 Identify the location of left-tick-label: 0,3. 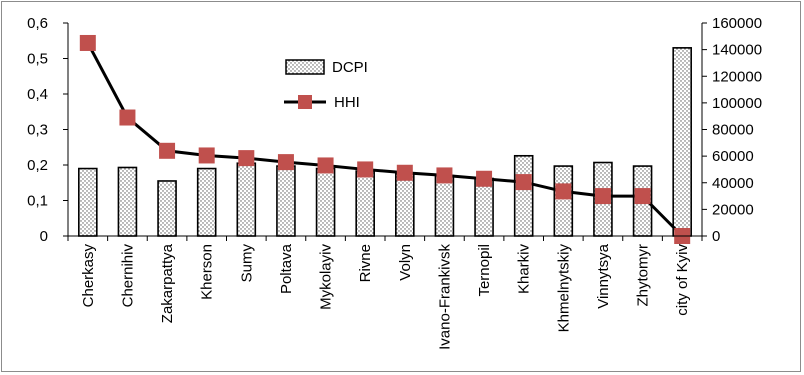
(37, 130).